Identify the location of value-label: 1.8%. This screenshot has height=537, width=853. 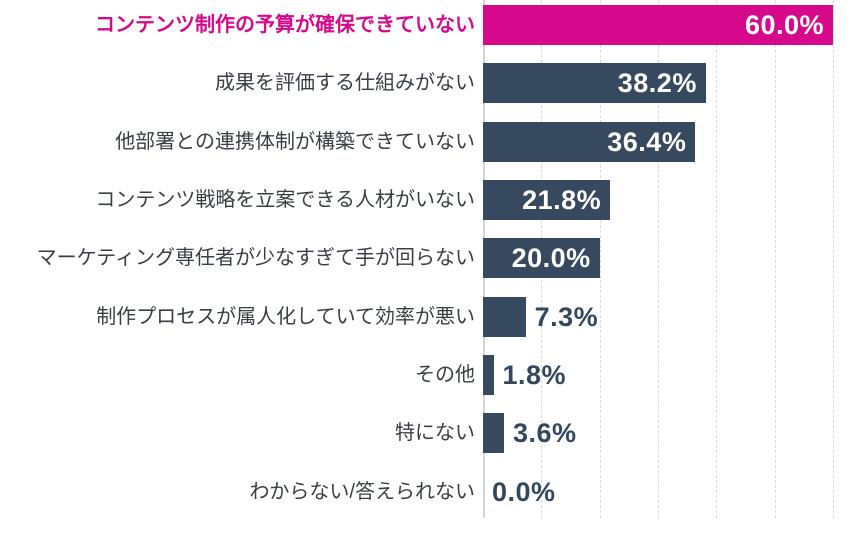
(534, 374).